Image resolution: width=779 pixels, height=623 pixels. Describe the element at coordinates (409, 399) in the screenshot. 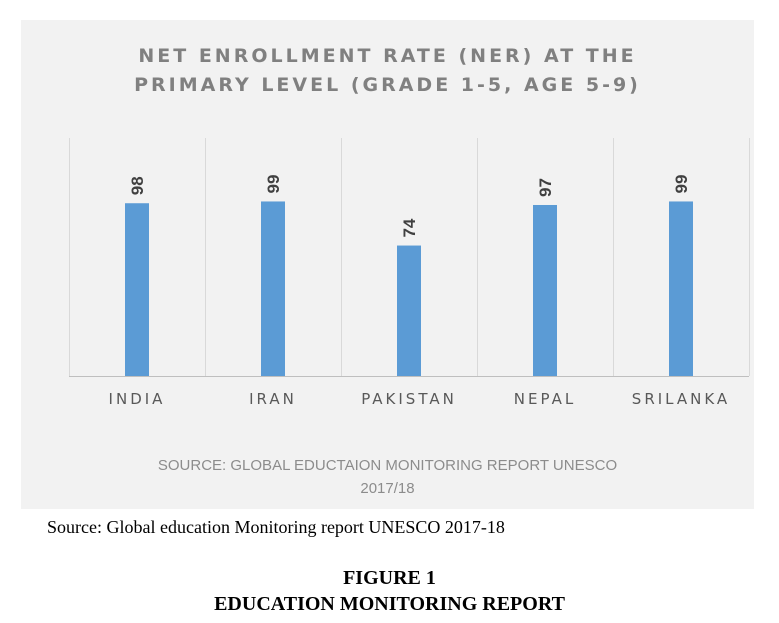

I see `x-tick-label-pakistan: PAKISTAN` at that location.